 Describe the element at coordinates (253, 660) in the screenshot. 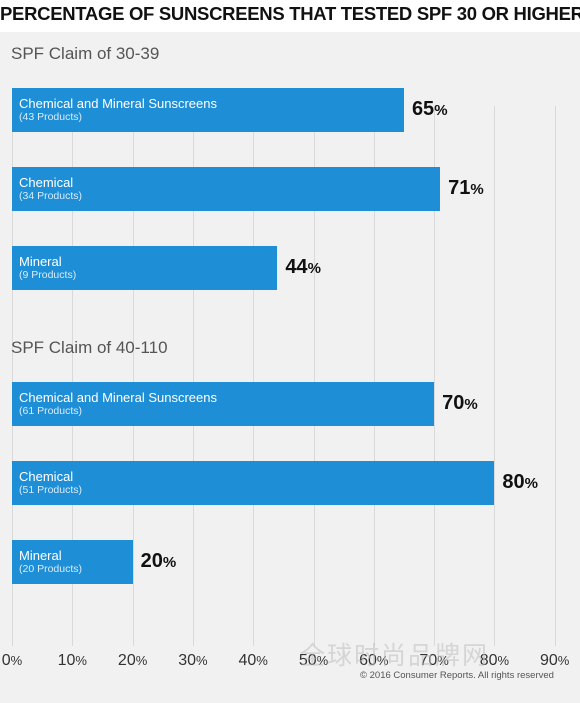

I see `x-tick-label: 40%` at that location.